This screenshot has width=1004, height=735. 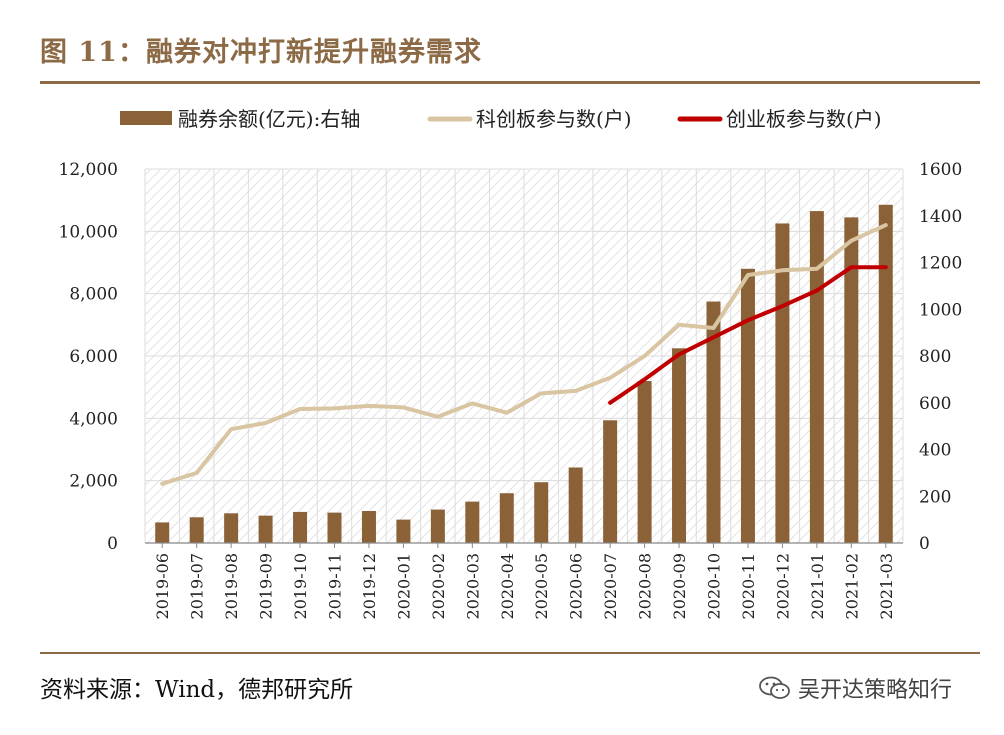 What do you see at coordinates (645, 586) in the screenshot?
I see `x-tick-label: 2020-08` at bounding box center [645, 586].